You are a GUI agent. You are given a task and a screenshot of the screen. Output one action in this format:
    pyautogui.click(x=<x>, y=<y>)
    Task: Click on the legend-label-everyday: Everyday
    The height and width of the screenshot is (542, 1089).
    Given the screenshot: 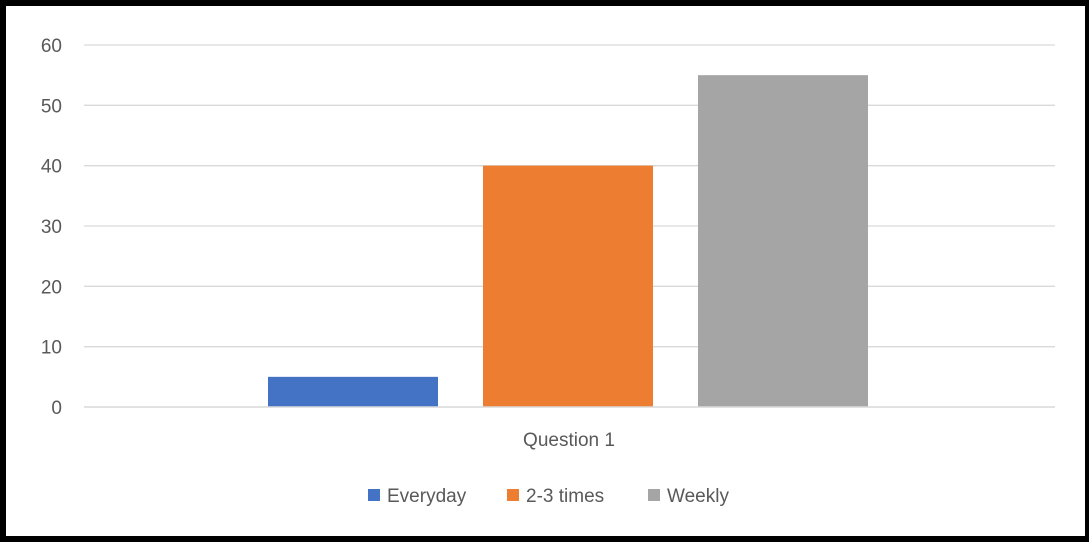 What is the action you would take?
    pyautogui.click(x=427, y=496)
    